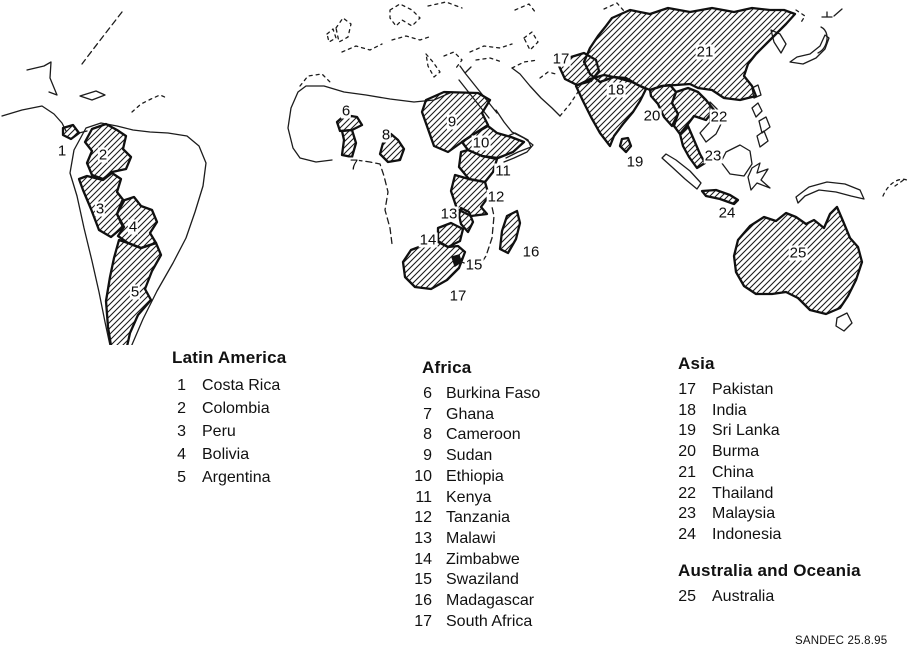 This screenshot has width=908, height=662. Describe the element at coordinates (531, 252) in the screenshot. I see `map-number-label: 16` at that location.